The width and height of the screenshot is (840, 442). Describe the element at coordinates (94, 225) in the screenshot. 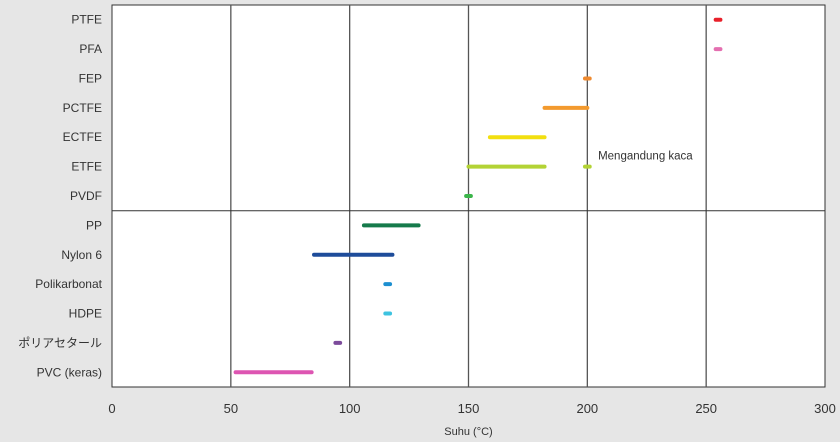

I see `y-tick-label: PP` at that location.